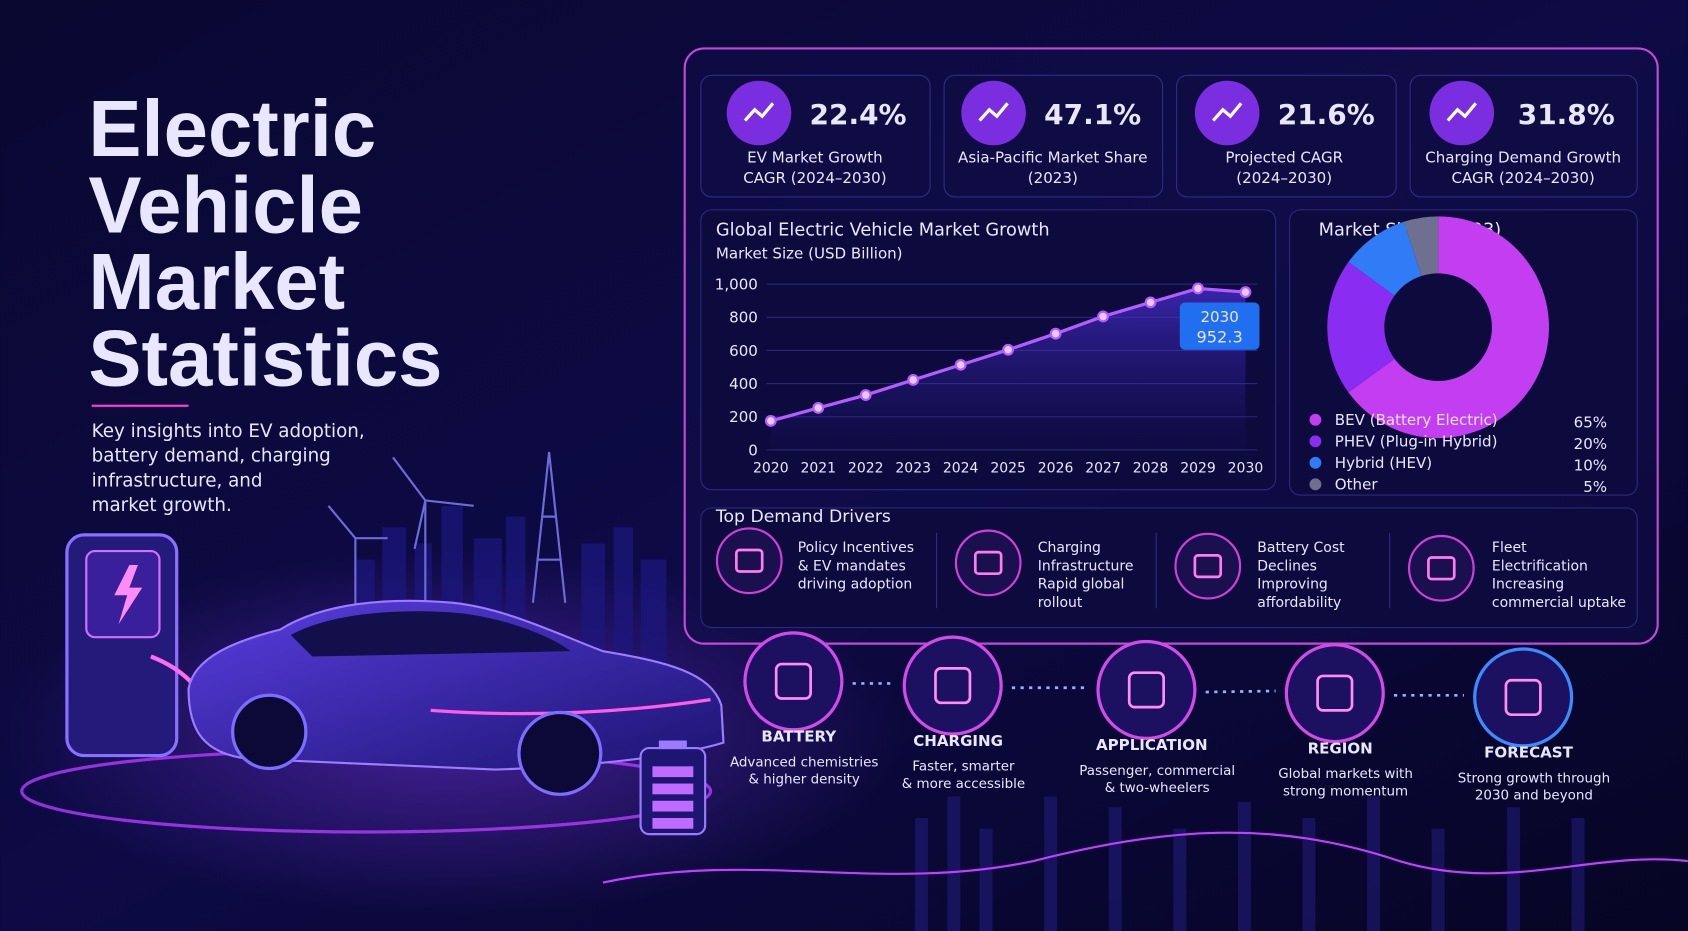 The width and height of the screenshot is (1688, 931). What do you see at coordinates (673, 788) in the screenshot?
I see `battery-cell` at bounding box center [673, 788].